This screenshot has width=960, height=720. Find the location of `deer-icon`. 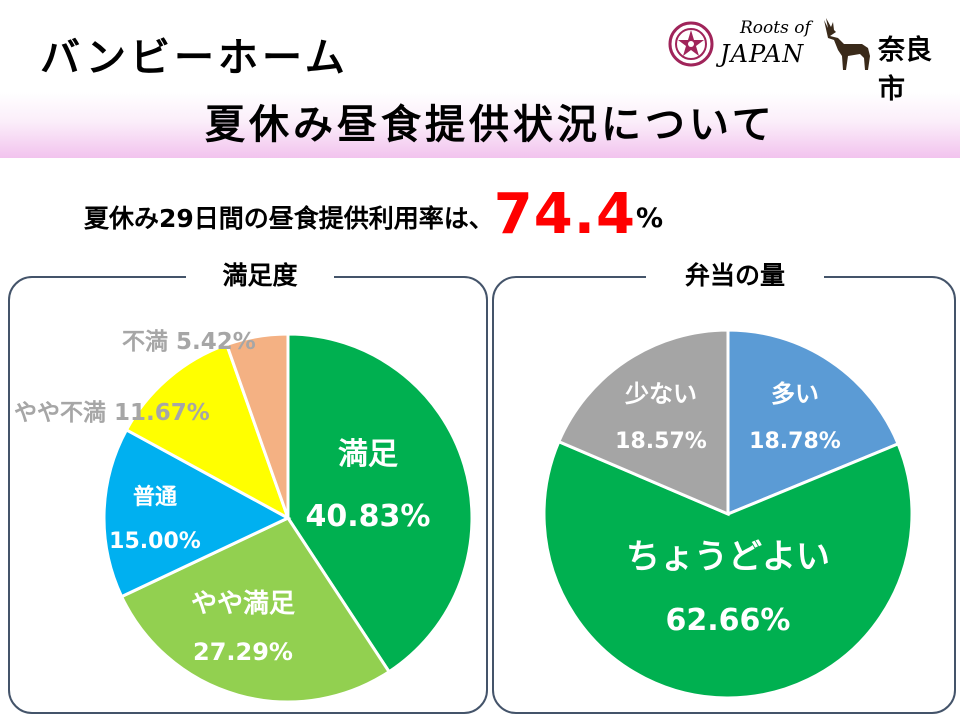

deer-icon is located at coordinates (847, 44).